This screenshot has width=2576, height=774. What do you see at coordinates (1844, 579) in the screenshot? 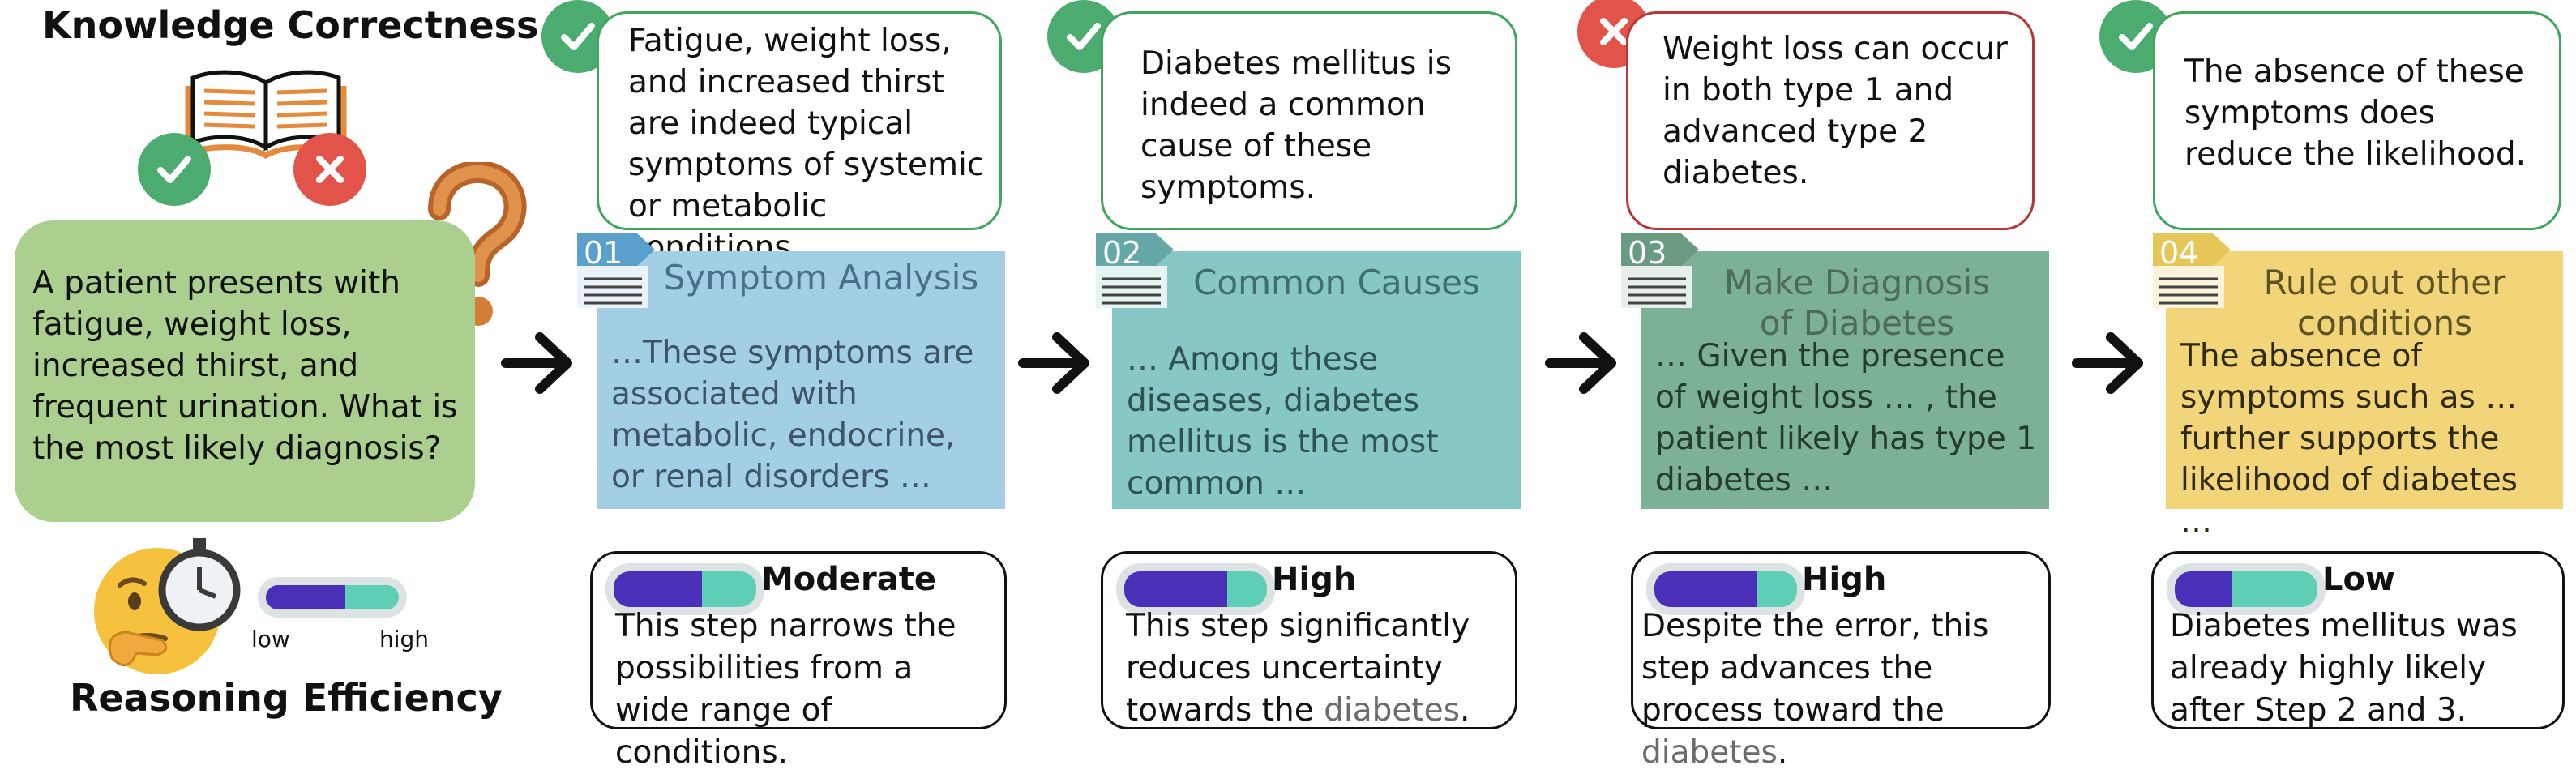
I see `step3-efficiency-level: High` at bounding box center [1844, 579].